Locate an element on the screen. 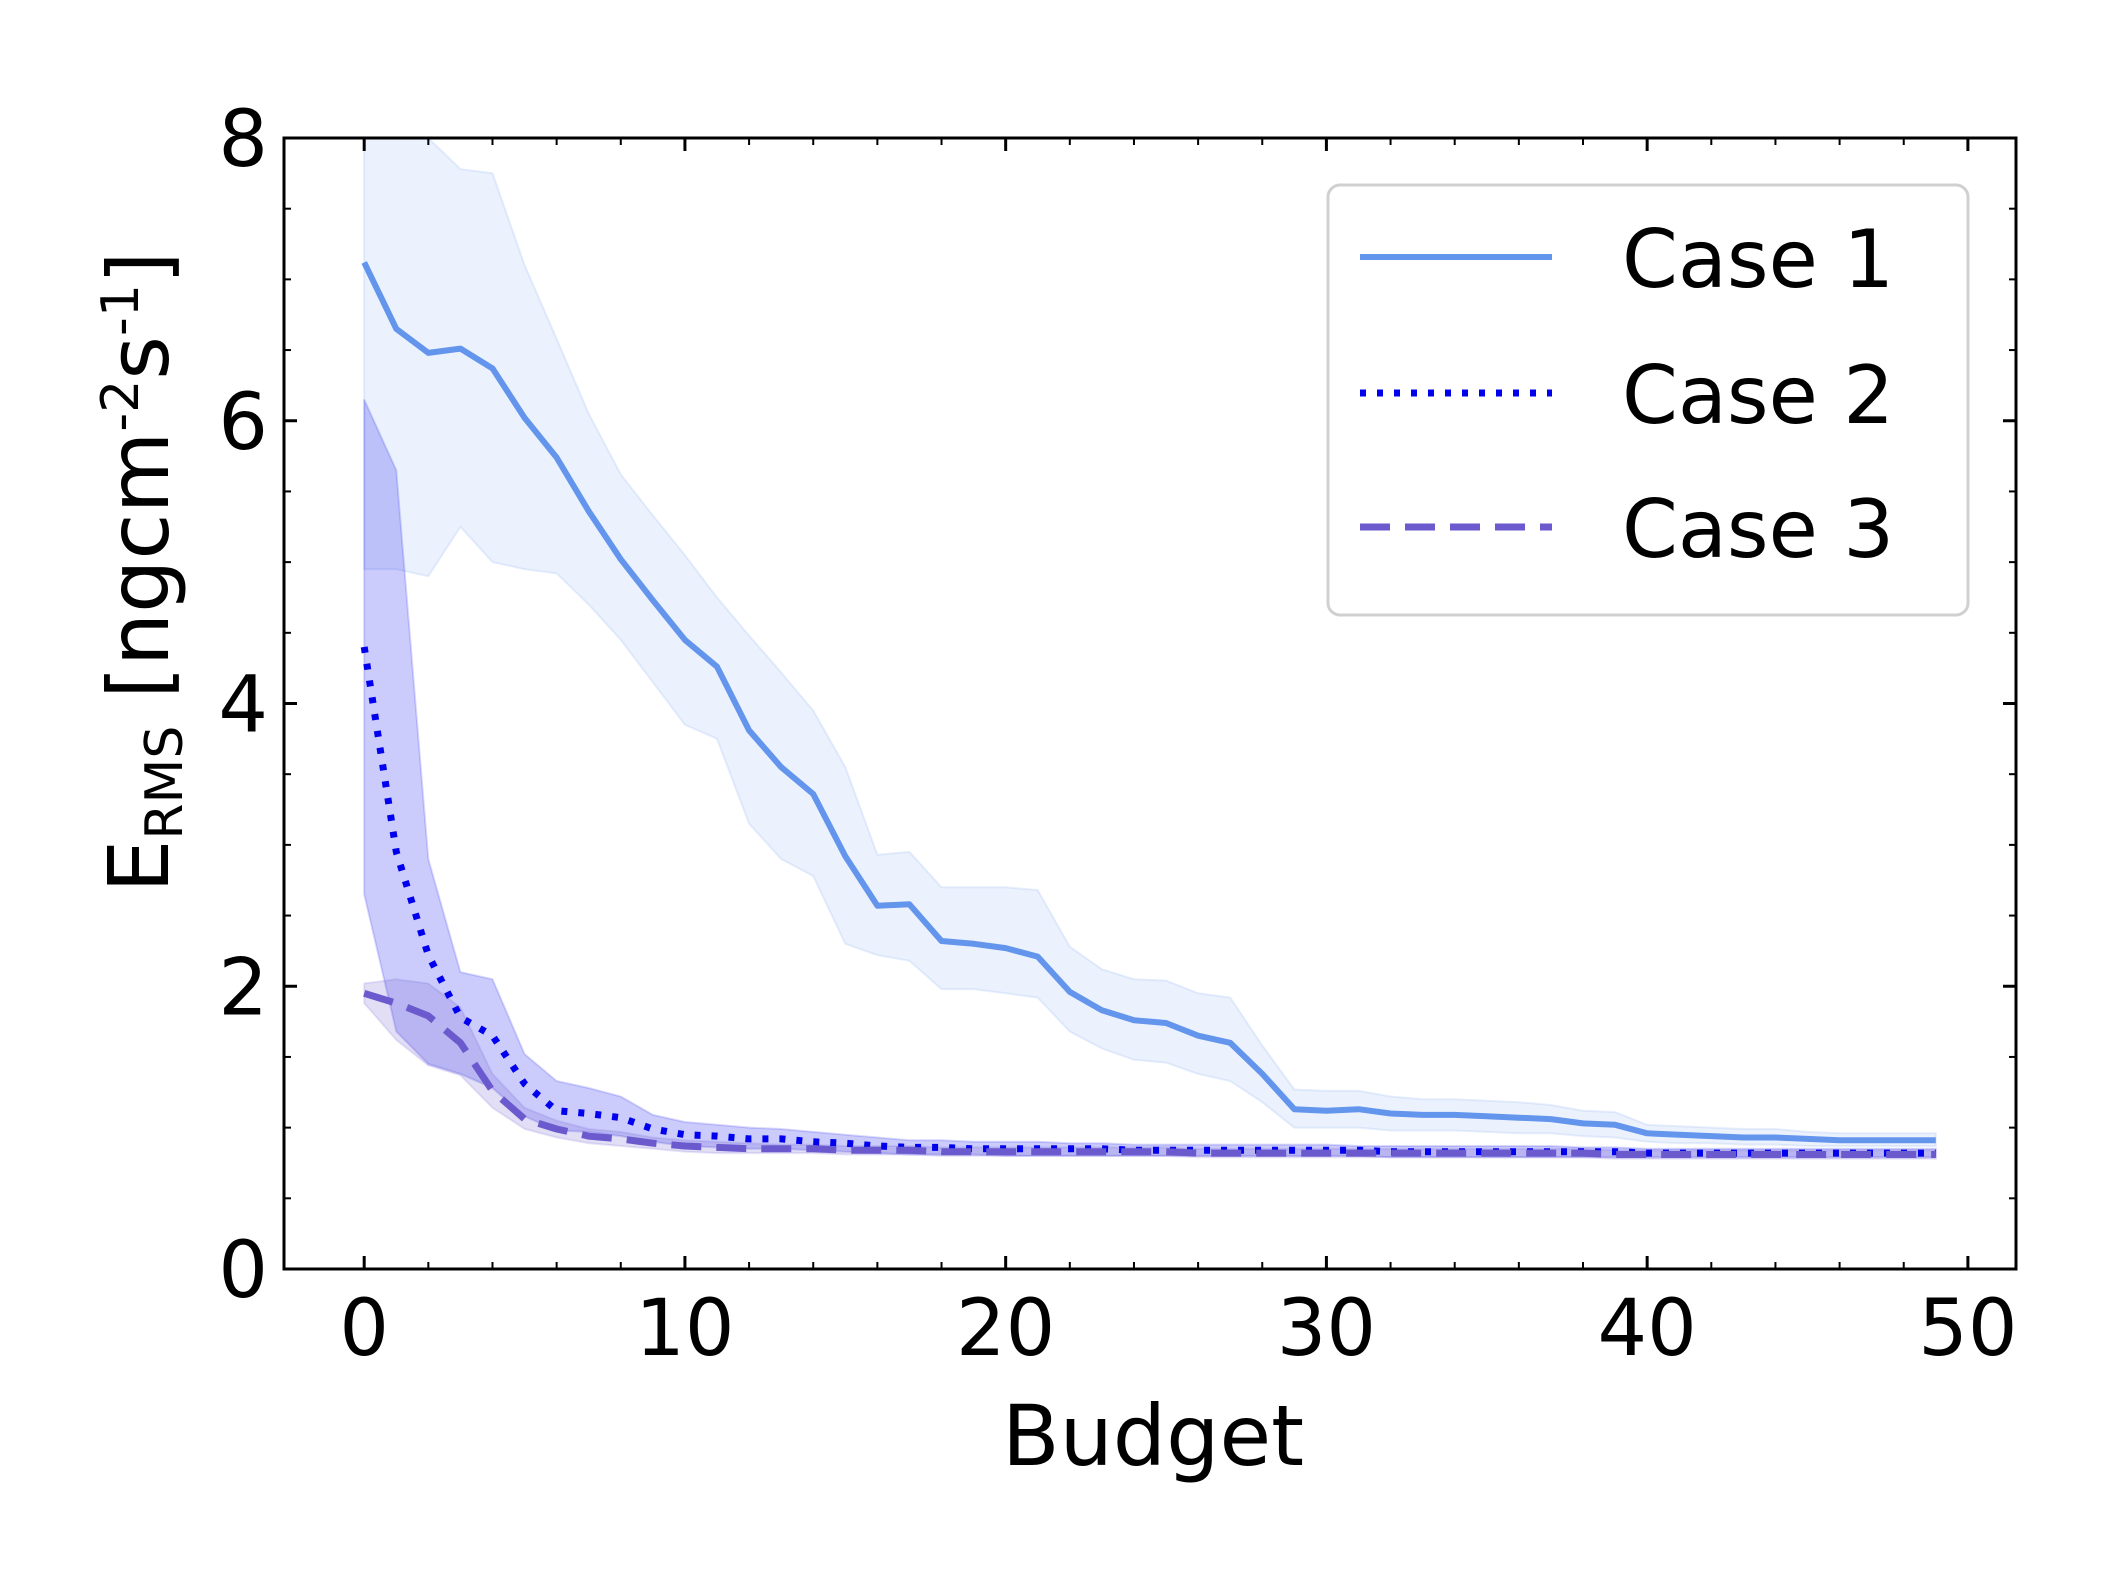  legend: Case 1 Case 2 Case 3 is located at coordinates (1648, 400).